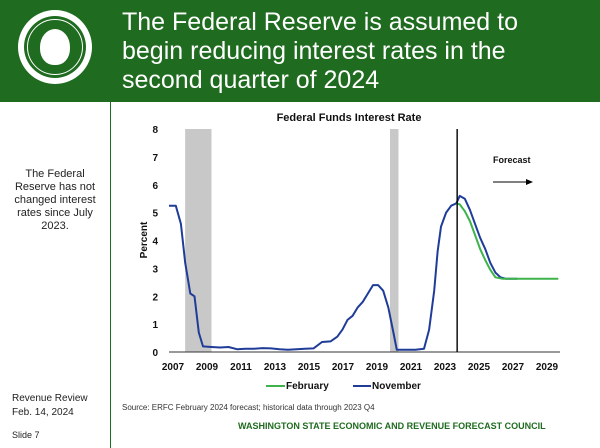  I want to click on seal-ring, so click(55, 47).